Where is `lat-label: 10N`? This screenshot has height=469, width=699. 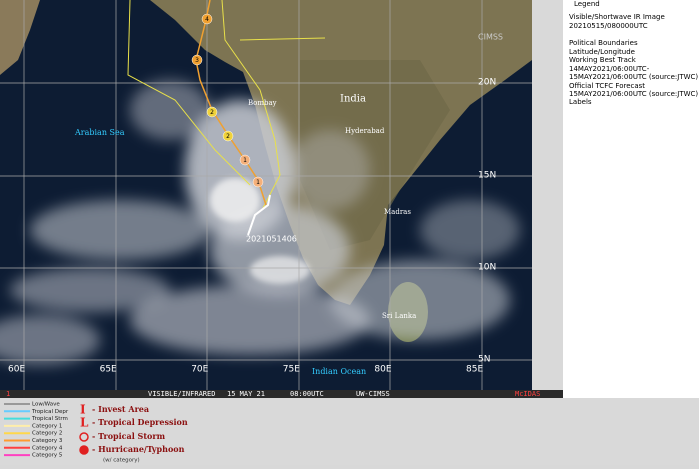
lat-label: 10N is located at coordinates (487, 268).